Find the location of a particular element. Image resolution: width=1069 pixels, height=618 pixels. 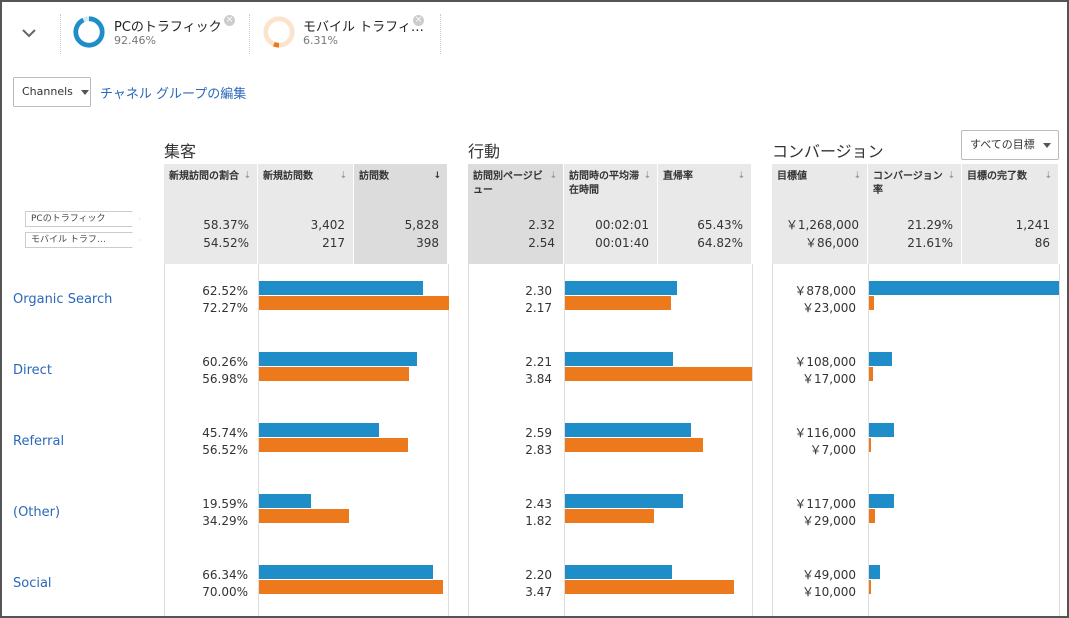

group-title-conversions: コンバージョン is located at coordinates (828, 151).